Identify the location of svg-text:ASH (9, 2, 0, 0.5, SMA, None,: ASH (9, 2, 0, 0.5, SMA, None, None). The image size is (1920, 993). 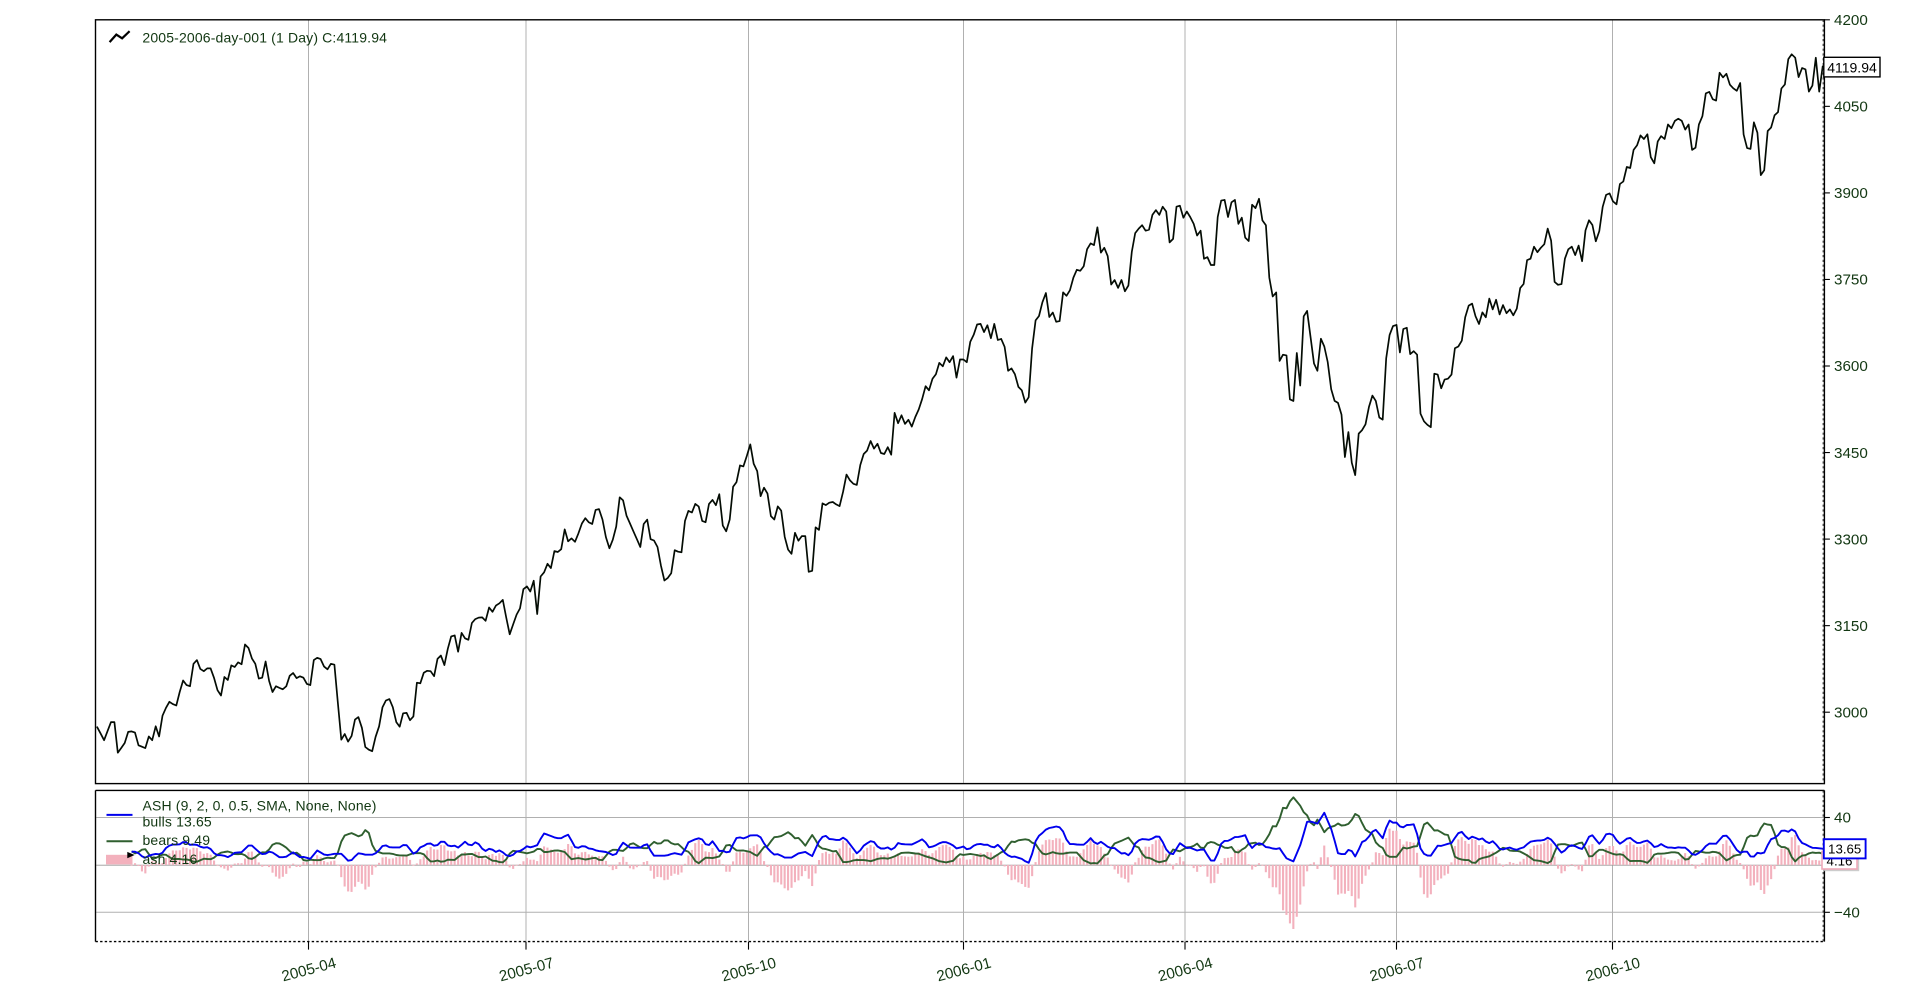
(260, 806).